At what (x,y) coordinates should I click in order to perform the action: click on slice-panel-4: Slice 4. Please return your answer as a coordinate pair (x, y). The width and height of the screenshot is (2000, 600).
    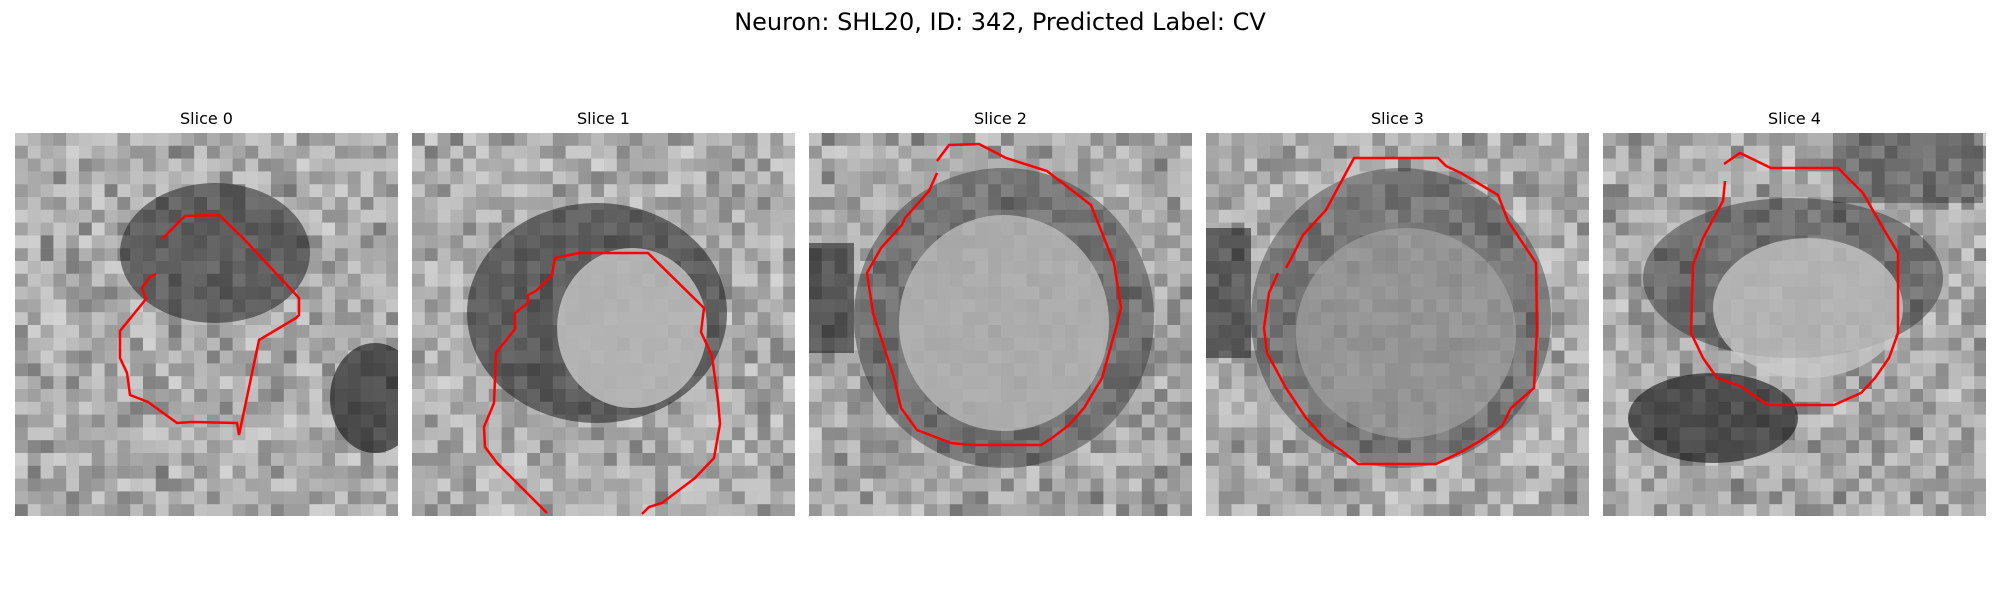
    Looking at the image, I should click on (1794, 312).